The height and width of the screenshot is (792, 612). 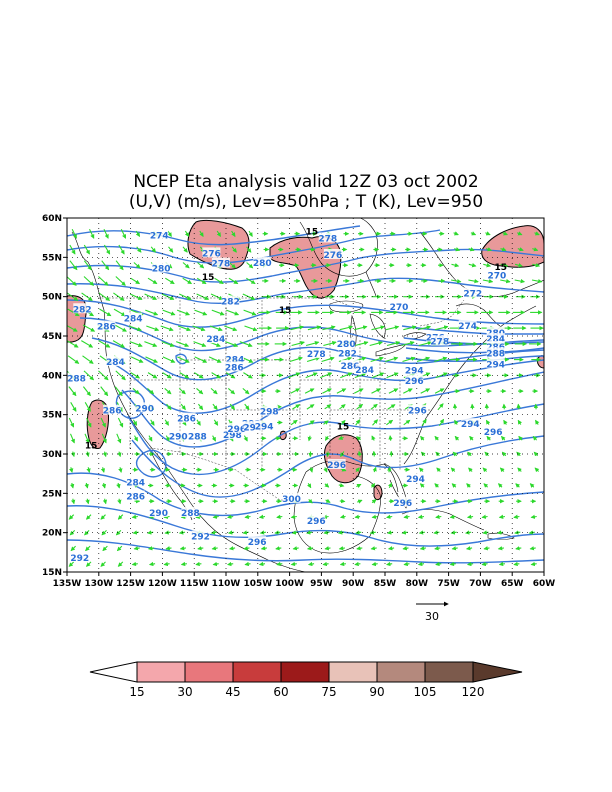 What do you see at coordinates (439, 343) in the screenshot?
I see `isotherm-label: 278` at bounding box center [439, 343].